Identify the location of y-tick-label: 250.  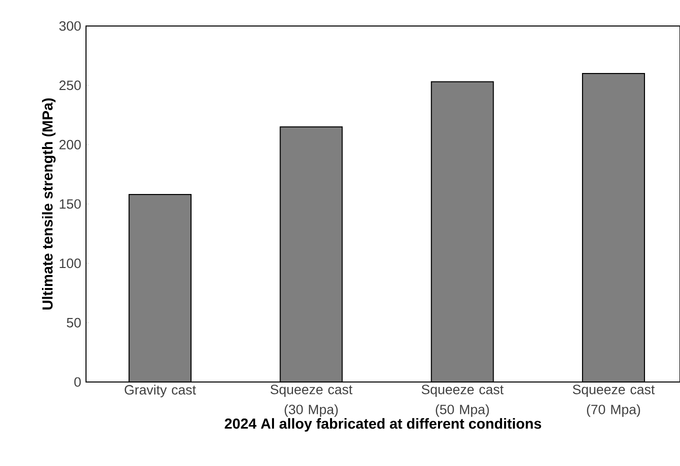
(70, 85).